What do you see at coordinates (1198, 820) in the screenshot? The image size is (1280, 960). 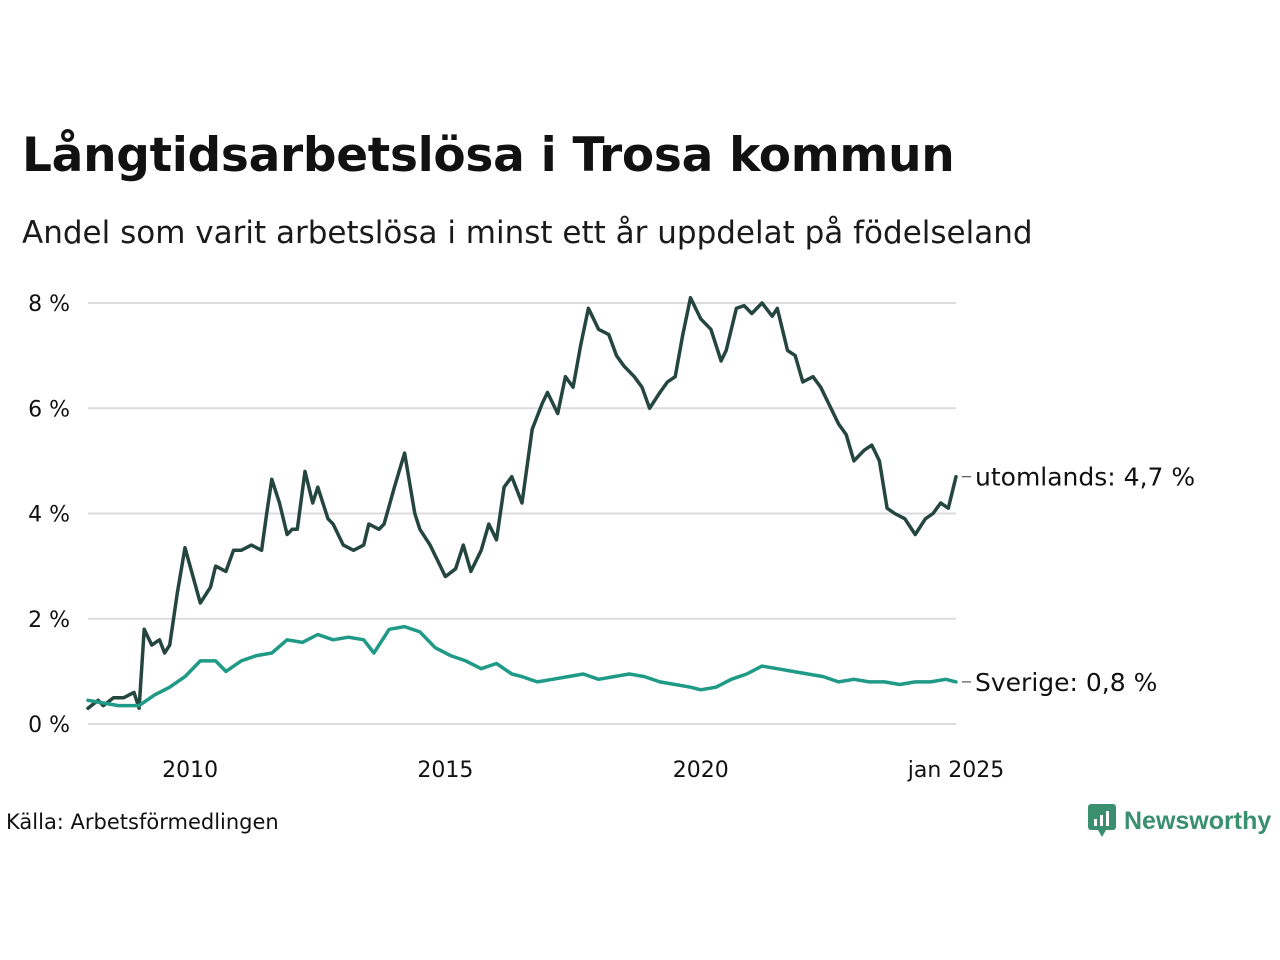 I see `brand-name: Newsworthy` at bounding box center [1198, 820].